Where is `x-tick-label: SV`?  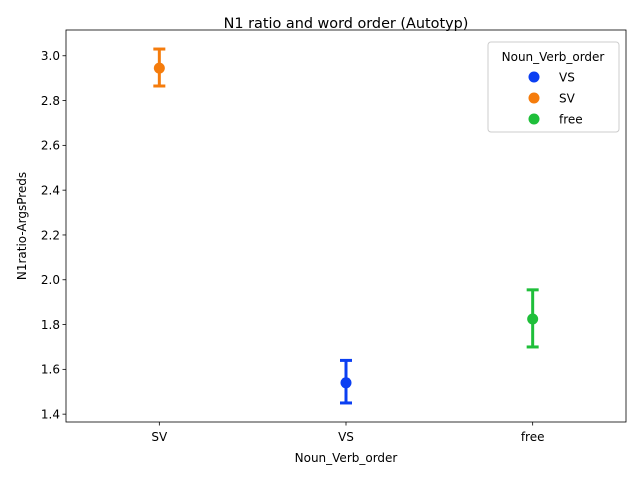
x-tick-label: SV is located at coordinates (159, 437).